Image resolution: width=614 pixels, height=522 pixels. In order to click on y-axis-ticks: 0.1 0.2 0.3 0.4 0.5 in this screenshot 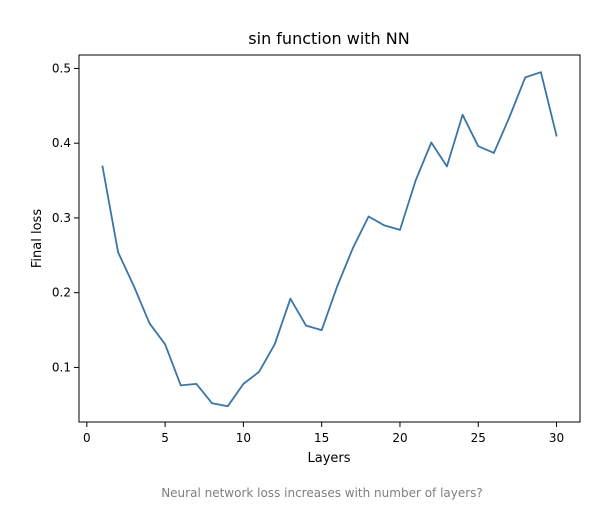, I will do `click(65, 217)`.